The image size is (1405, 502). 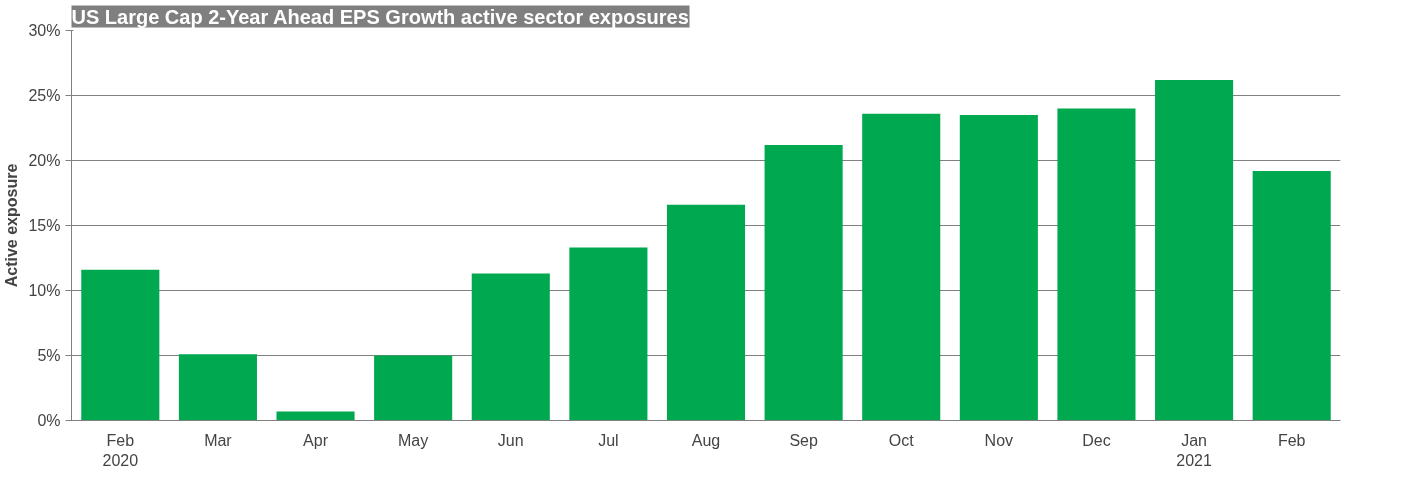 I want to click on y-axis-title: Active exposure, so click(x=12, y=225).